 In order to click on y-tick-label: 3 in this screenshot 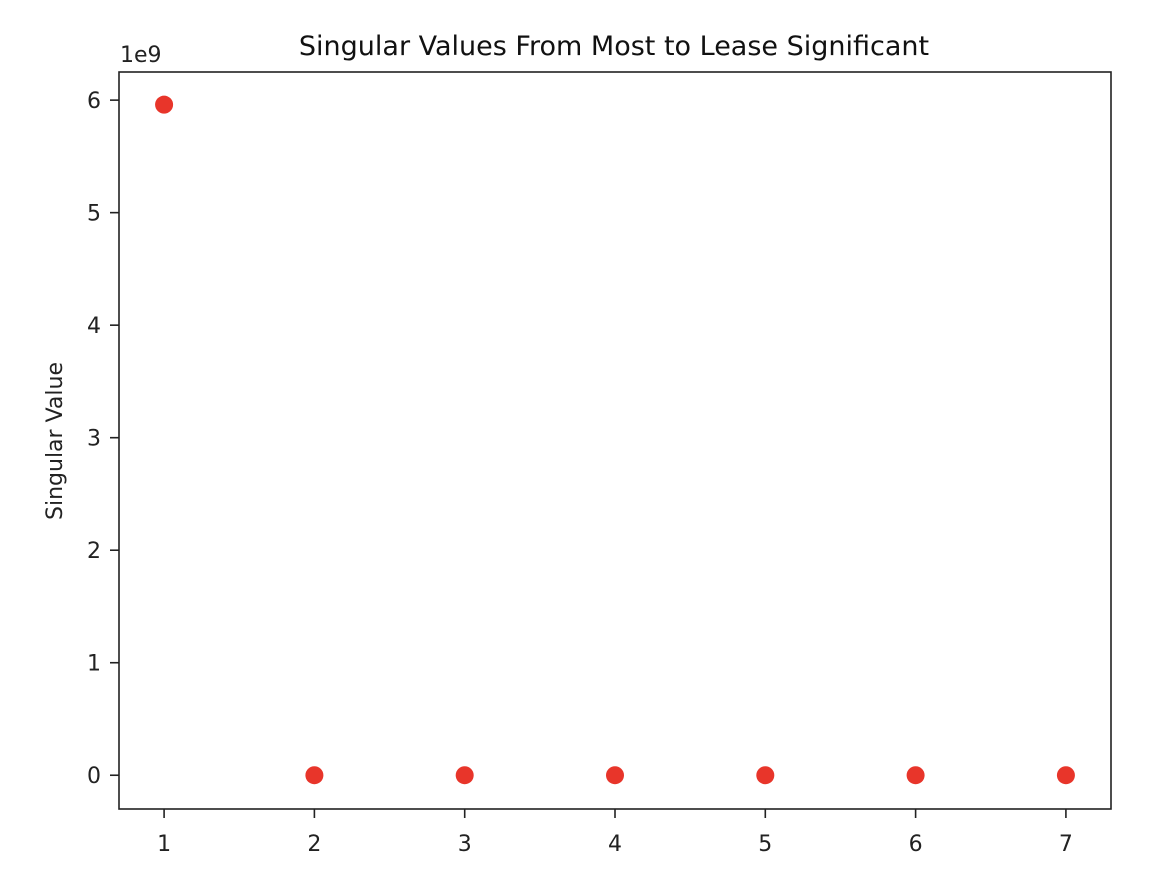, I will do `click(94, 439)`.